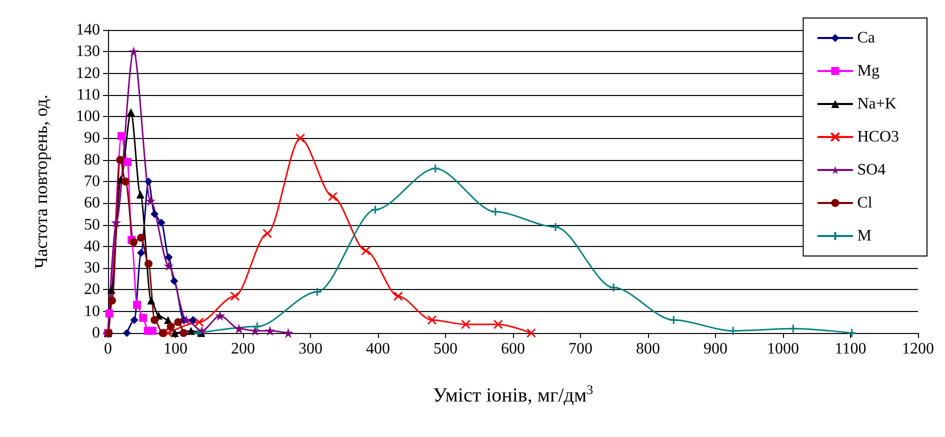  I want to click on x-tick-label: 200, so click(243, 349).